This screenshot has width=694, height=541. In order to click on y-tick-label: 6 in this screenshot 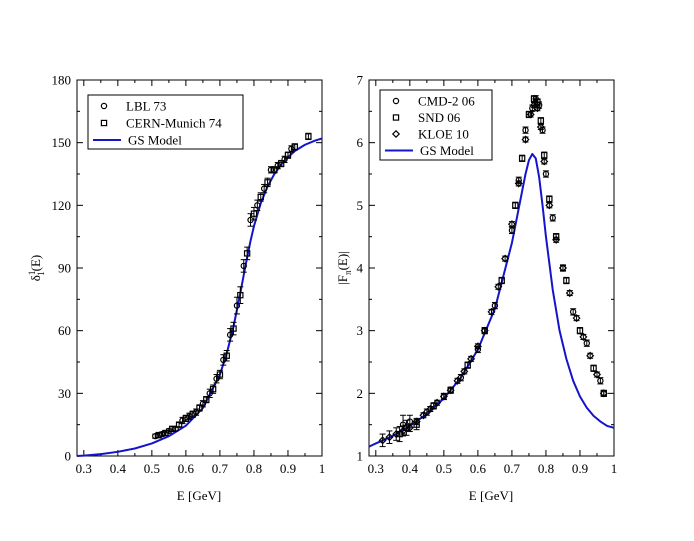, I will do `click(360, 142)`.